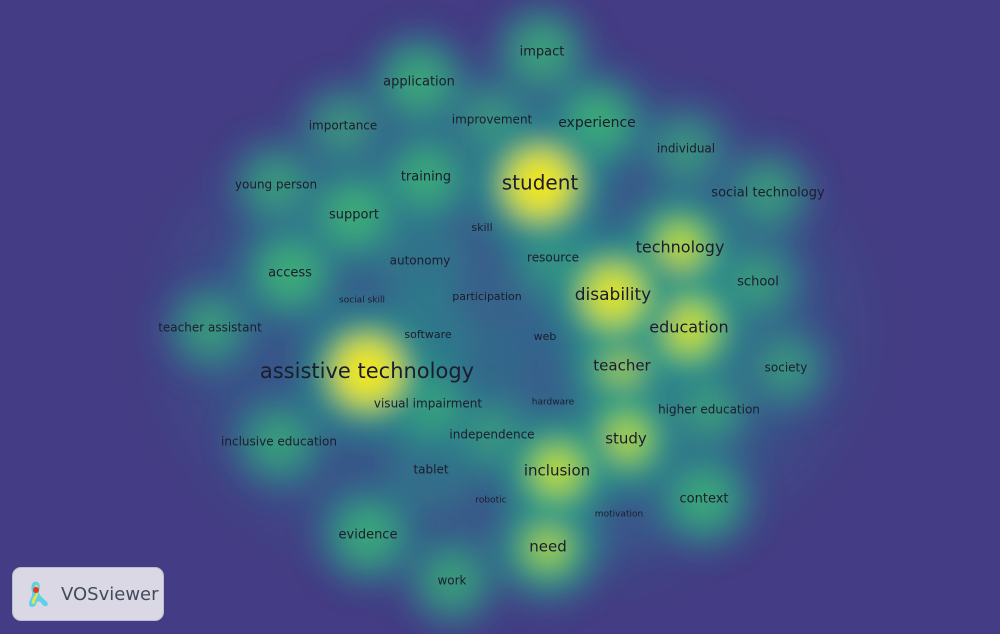 Image resolution: width=1000 pixels, height=634 pixels. I want to click on term-label: robotic, so click(490, 501).